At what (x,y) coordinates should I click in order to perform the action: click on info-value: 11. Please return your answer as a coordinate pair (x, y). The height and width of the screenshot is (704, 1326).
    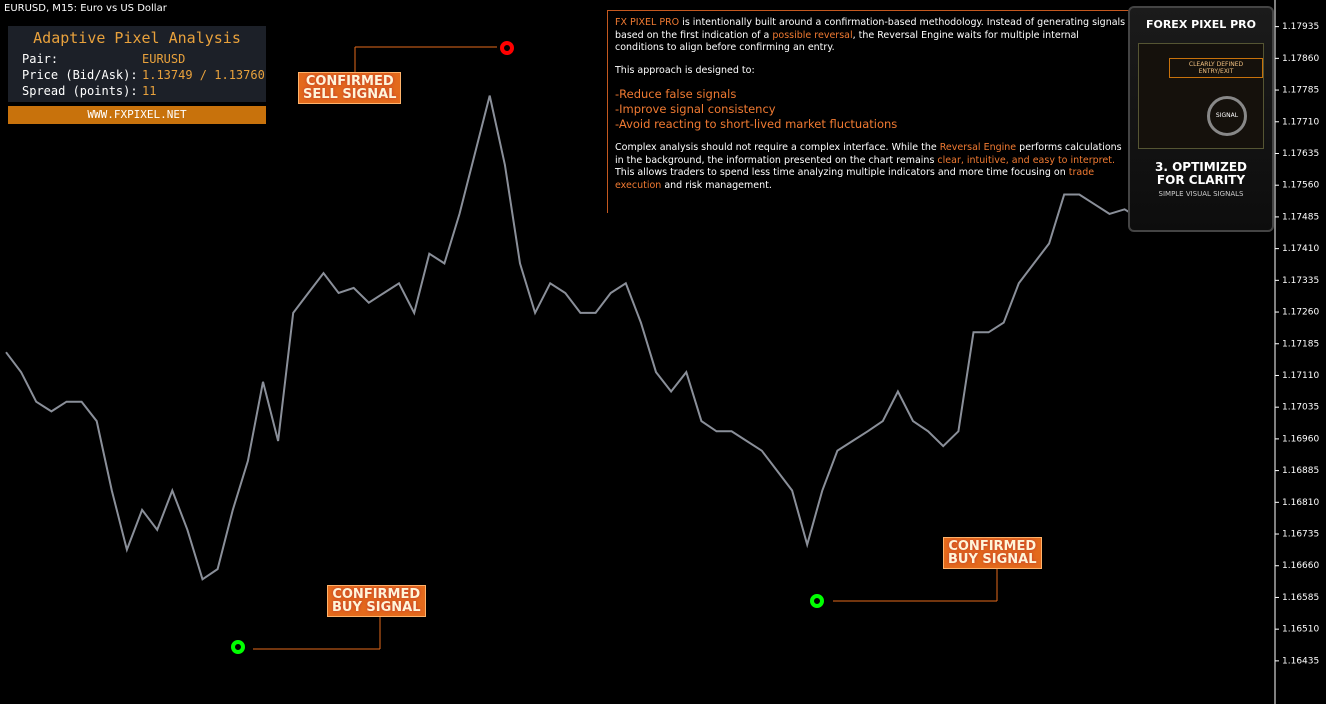
    Looking at the image, I should click on (149, 91).